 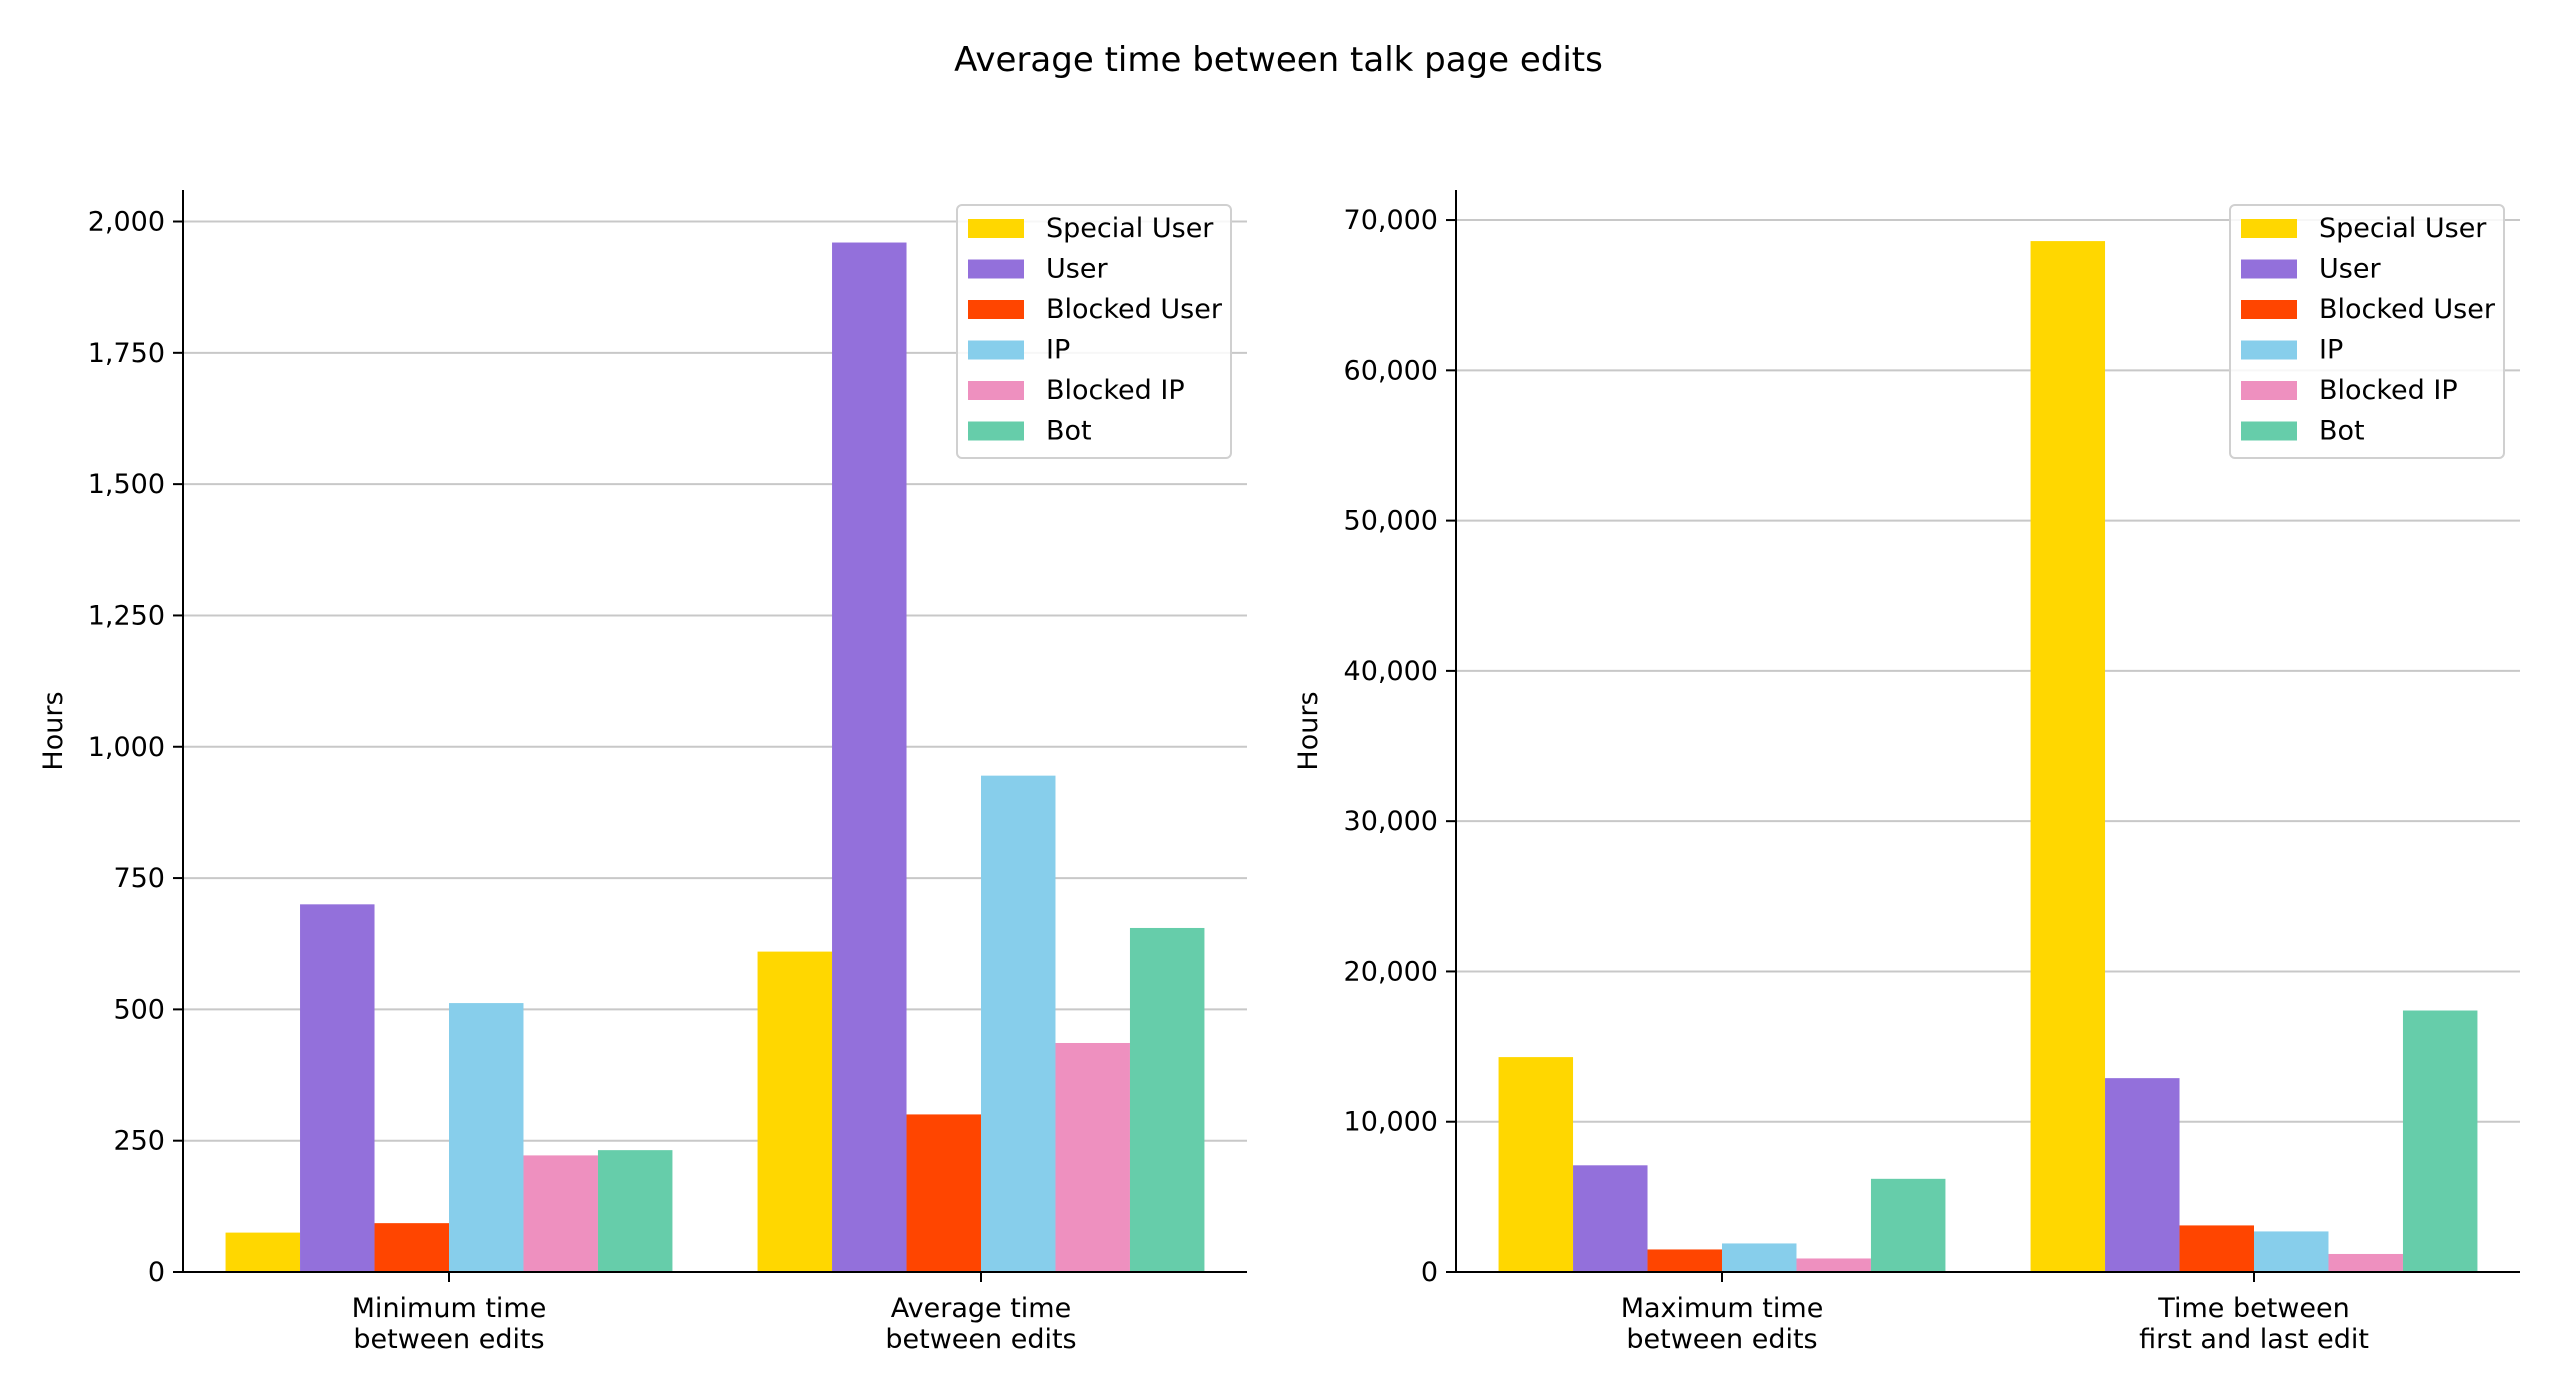 What do you see at coordinates (126, 222) in the screenshot?
I see `y-tick-label: 2,000` at bounding box center [126, 222].